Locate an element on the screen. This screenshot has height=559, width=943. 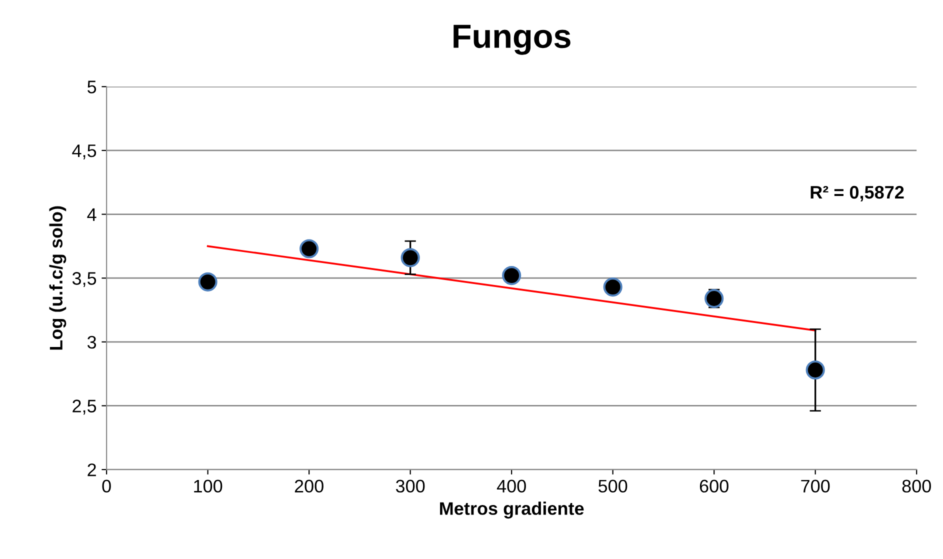
x-tick-label: 400 is located at coordinates (511, 486).